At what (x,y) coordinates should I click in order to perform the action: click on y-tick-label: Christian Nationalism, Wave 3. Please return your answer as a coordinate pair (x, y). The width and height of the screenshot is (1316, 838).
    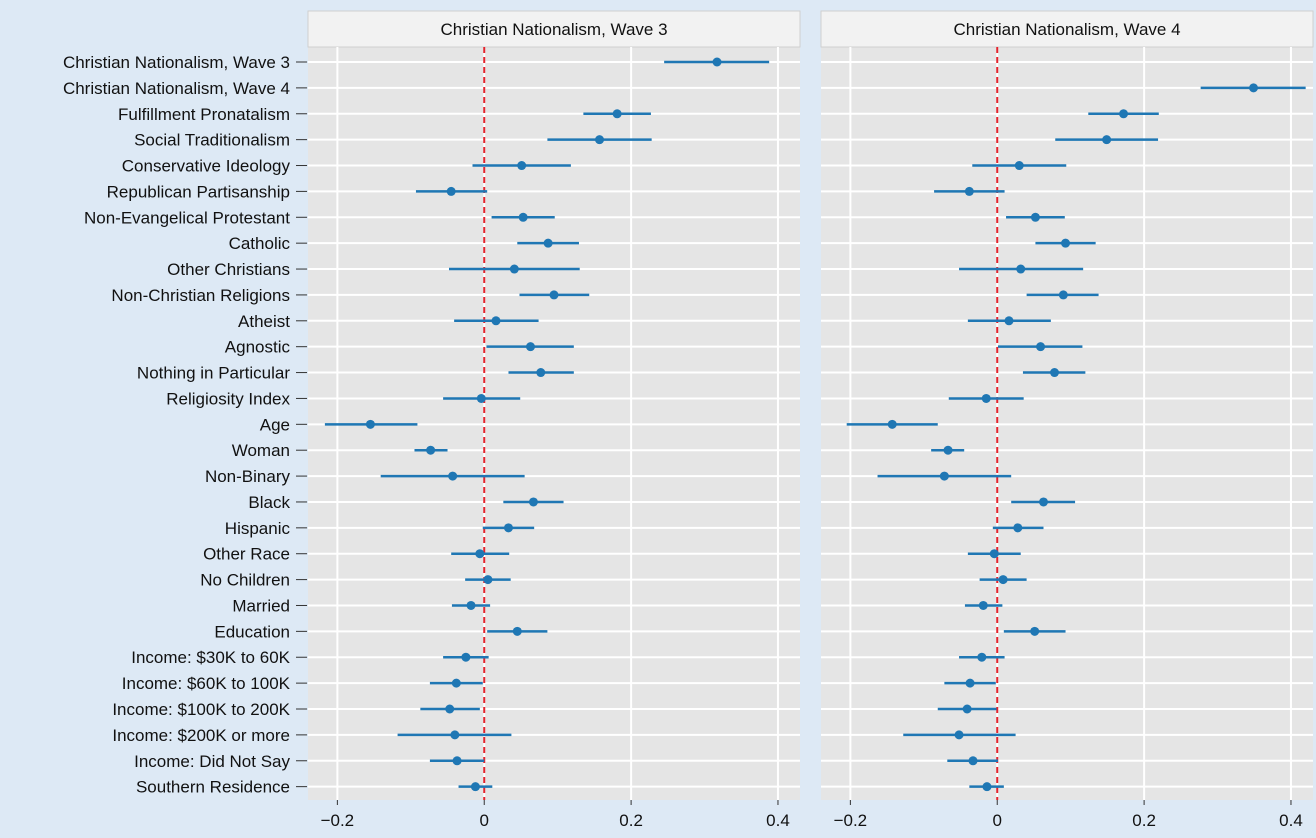
    Looking at the image, I should click on (176, 62).